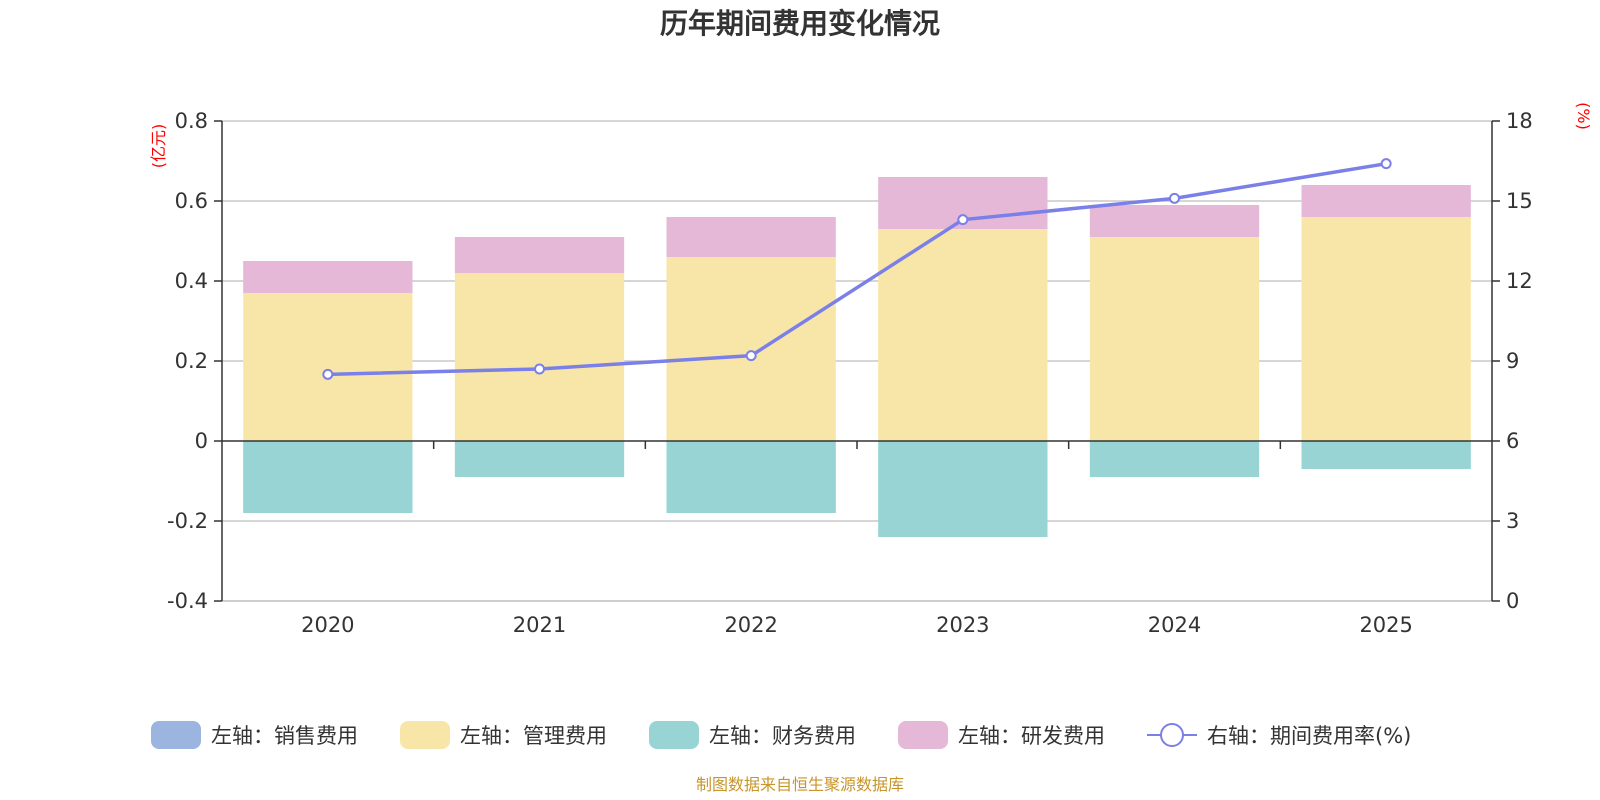 Image resolution: width=1600 pixels, height=800 pixels. What do you see at coordinates (187, 521) in the screenshot?
I see `left-tick-label: -0.2` at bounding box center [187, 521].